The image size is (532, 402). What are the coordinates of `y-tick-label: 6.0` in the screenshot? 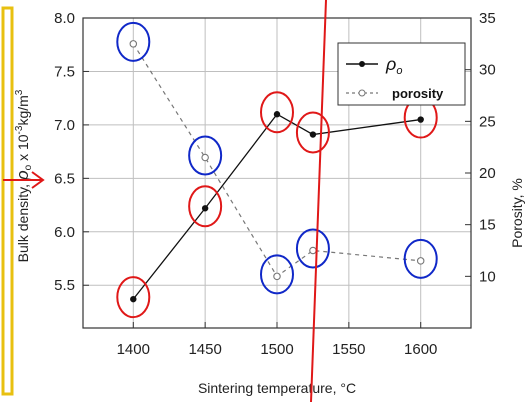 It's located at (64, 232).